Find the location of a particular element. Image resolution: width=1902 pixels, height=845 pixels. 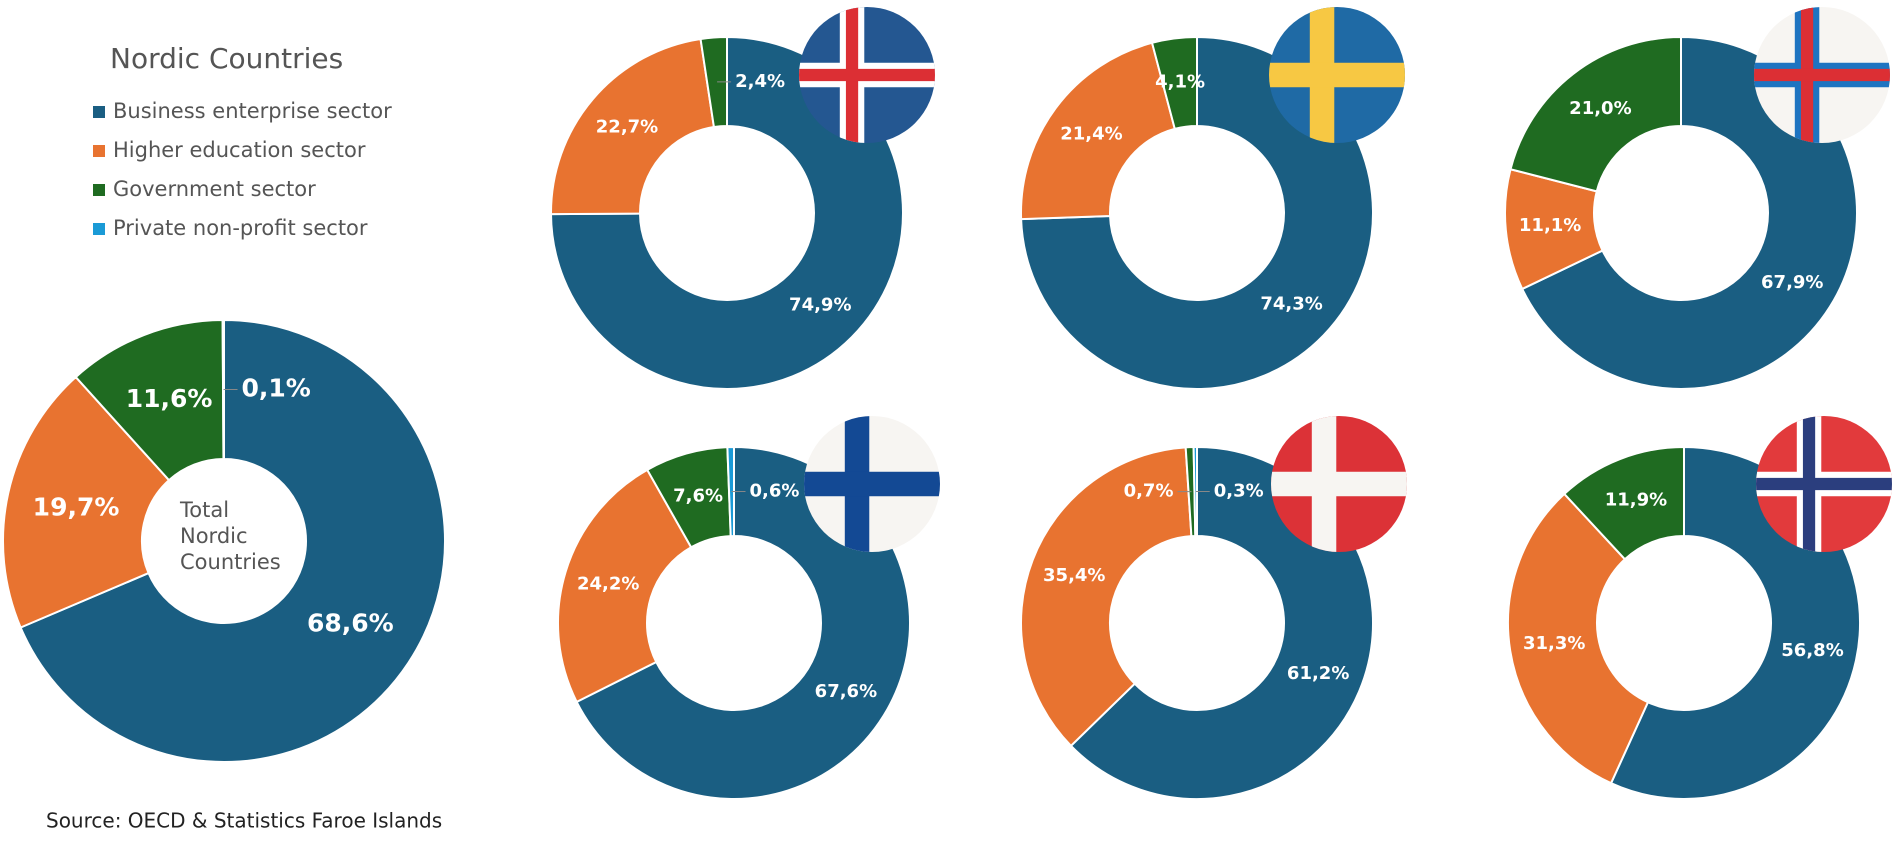

data-label: 0,3% is located at coordinates (1239, 491).